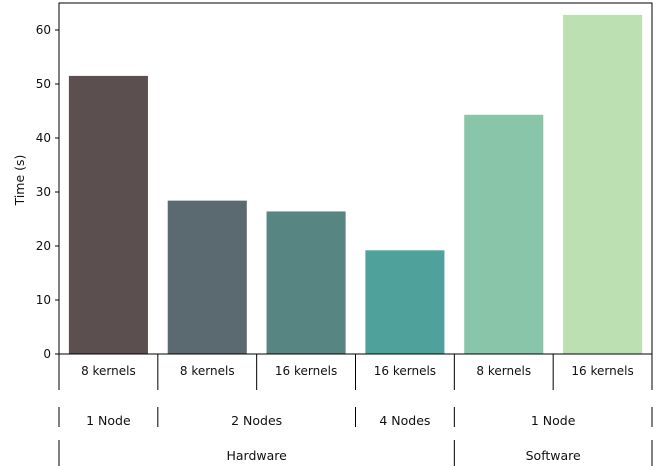 This screenshot has height=466, width=658. What do you see at coordinates (256, 420) in the screenshot?
I see `group-label: 2 Nodes` at bounding box center [256, 420].